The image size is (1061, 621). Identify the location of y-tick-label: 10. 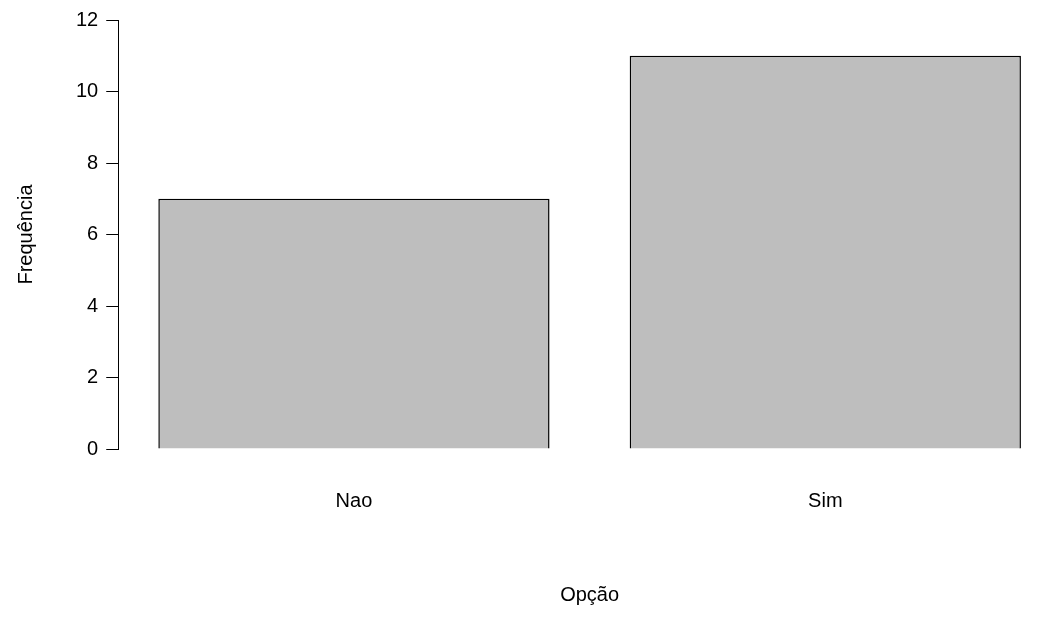
(87, 90).